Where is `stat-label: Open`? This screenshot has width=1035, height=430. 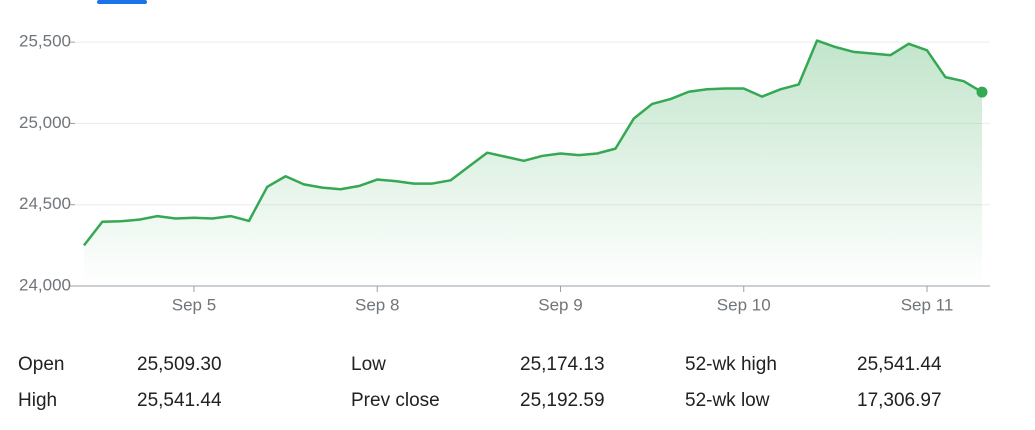
stat-label: Open is located at coordinates (41, 364).